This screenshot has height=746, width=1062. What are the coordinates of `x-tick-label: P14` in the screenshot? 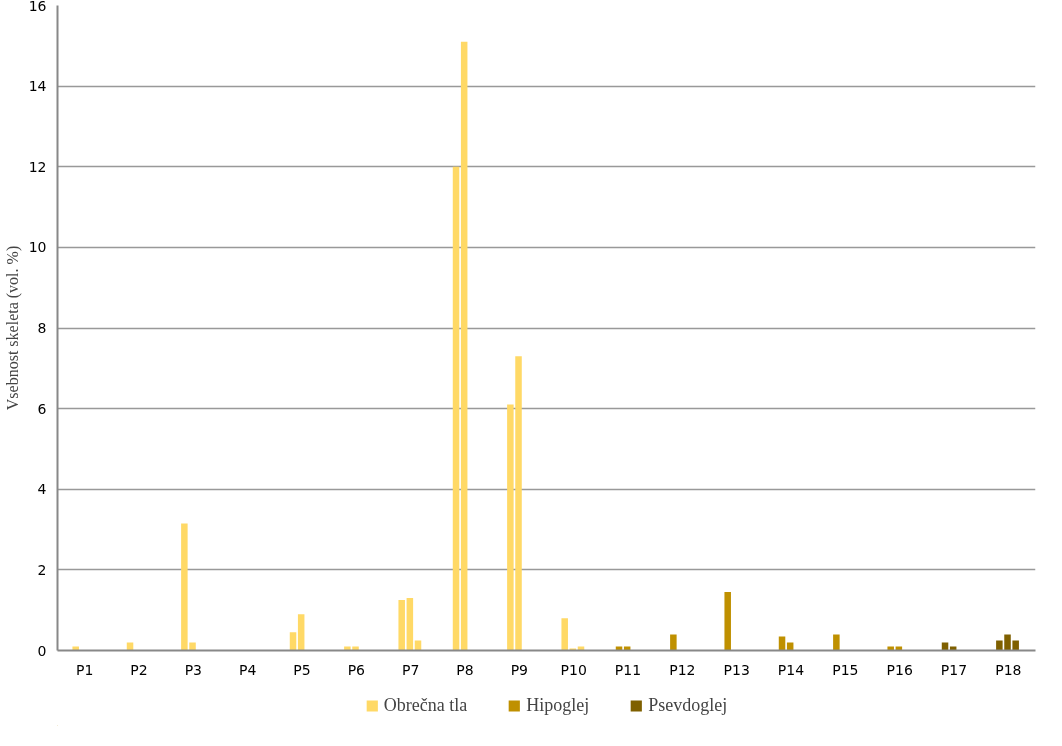 It's located at (791, 669).